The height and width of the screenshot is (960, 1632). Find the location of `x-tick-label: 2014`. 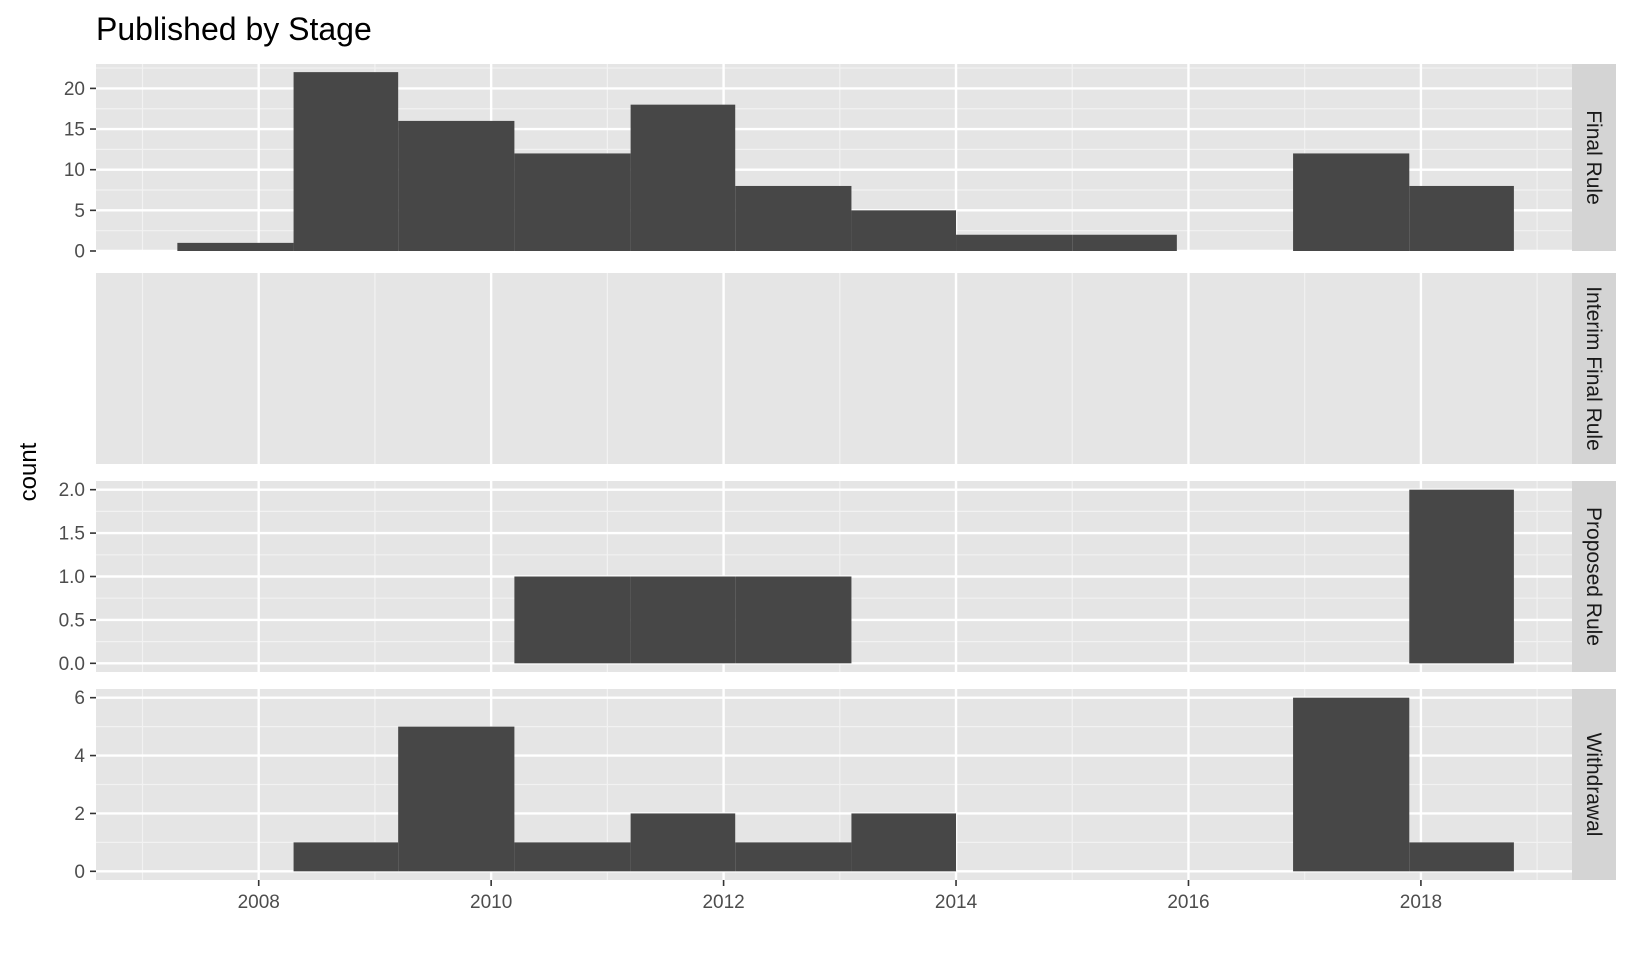

x-tick-label: 2014 is located at coordinates (956, 902).